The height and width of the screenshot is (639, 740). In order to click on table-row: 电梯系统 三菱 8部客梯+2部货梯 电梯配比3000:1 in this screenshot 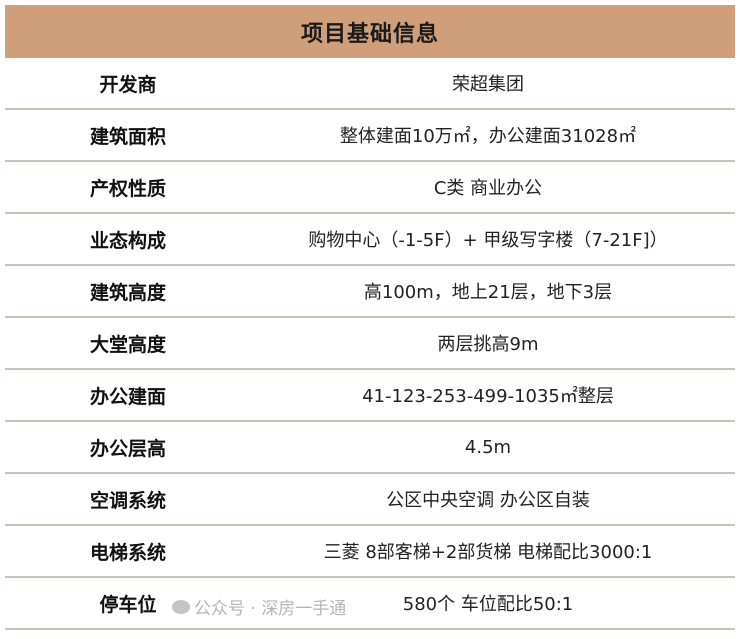, I will do `click(370, 552)`.